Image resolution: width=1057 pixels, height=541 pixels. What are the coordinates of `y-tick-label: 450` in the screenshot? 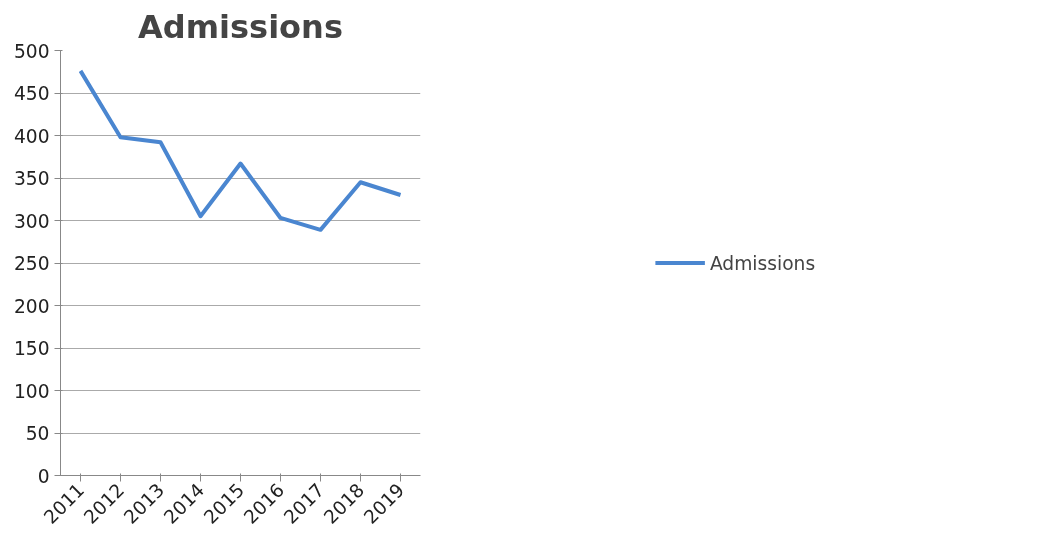 It's located at (31, 93).